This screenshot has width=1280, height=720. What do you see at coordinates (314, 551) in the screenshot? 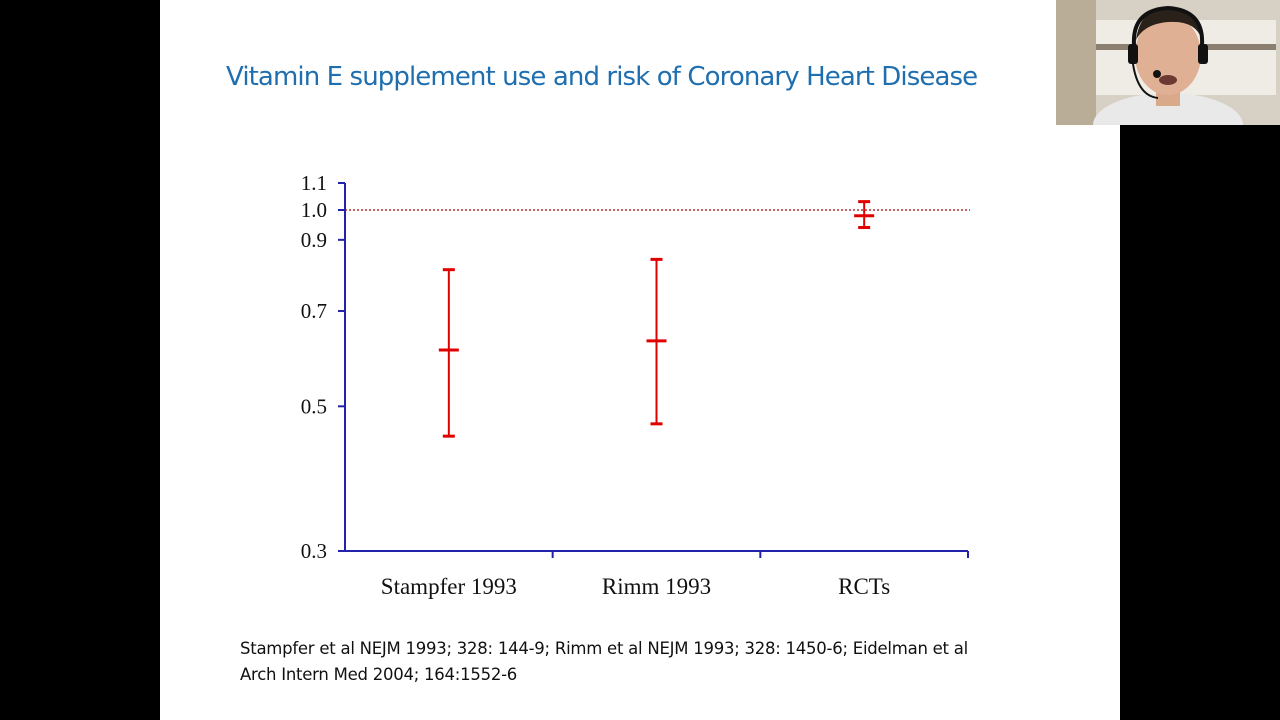
I see `y-tick-label: 0.3` at bounding box center [314, 551].